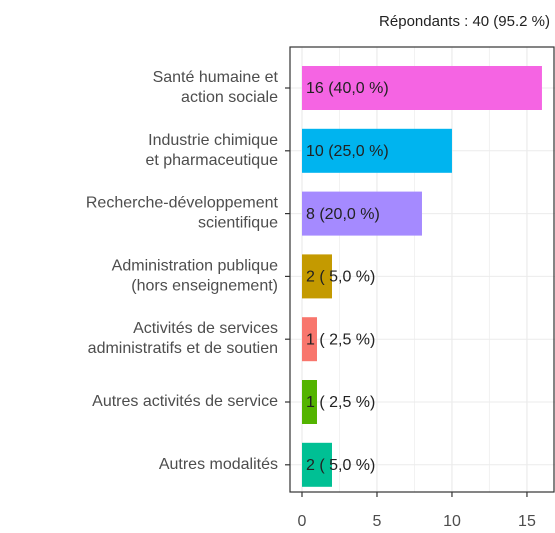  I want to click on value-label: 8 (20,0 %), so click(343, 214).